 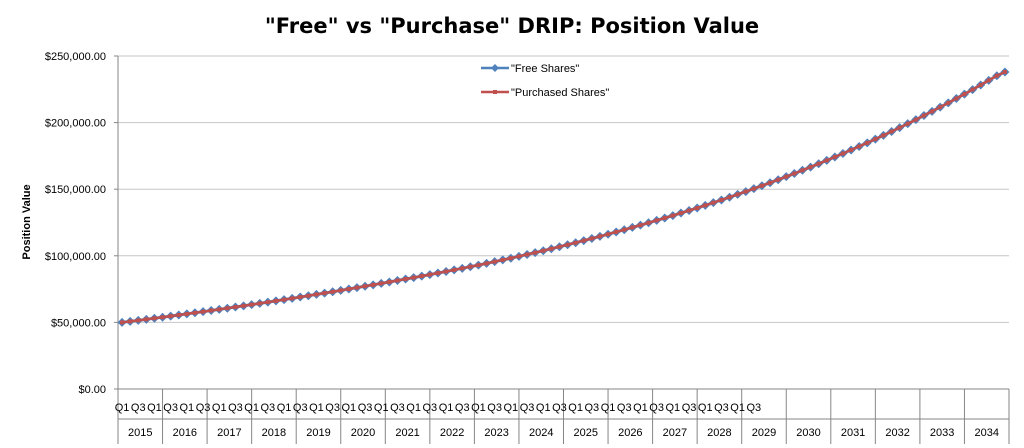 What do you see at coordinates (452, 433) in the screenshot?
I see `year-tick-label: 2022` at bounding box center [452, 433].